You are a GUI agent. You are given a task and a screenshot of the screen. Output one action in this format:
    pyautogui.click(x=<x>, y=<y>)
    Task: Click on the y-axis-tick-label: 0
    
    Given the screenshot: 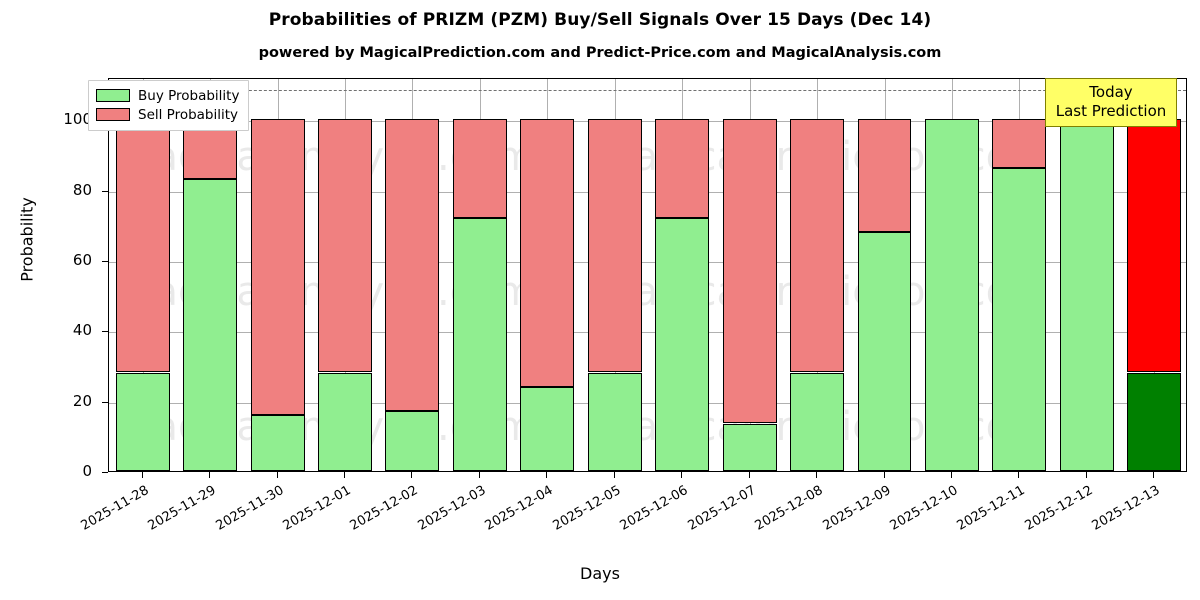 What is the action you would take?
    pyautogui.click(x=87, y=471)
    